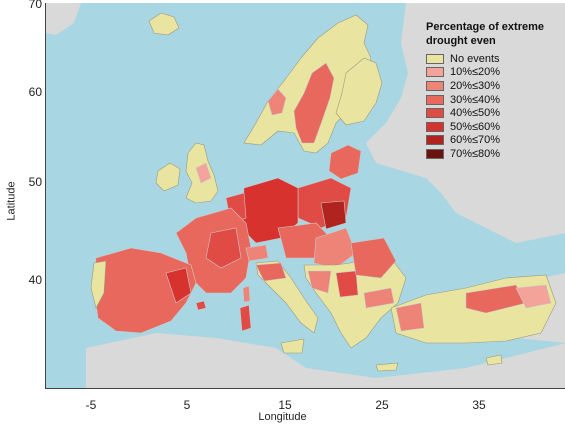  I want to click on legend-item: 10%≤20%, so click(493, 73).